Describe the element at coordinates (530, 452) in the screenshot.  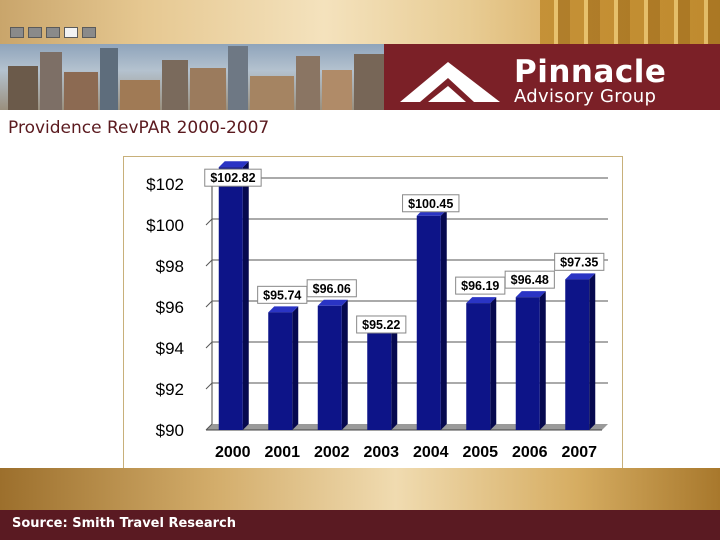
I see `x-tick-label: 2006` at that location.